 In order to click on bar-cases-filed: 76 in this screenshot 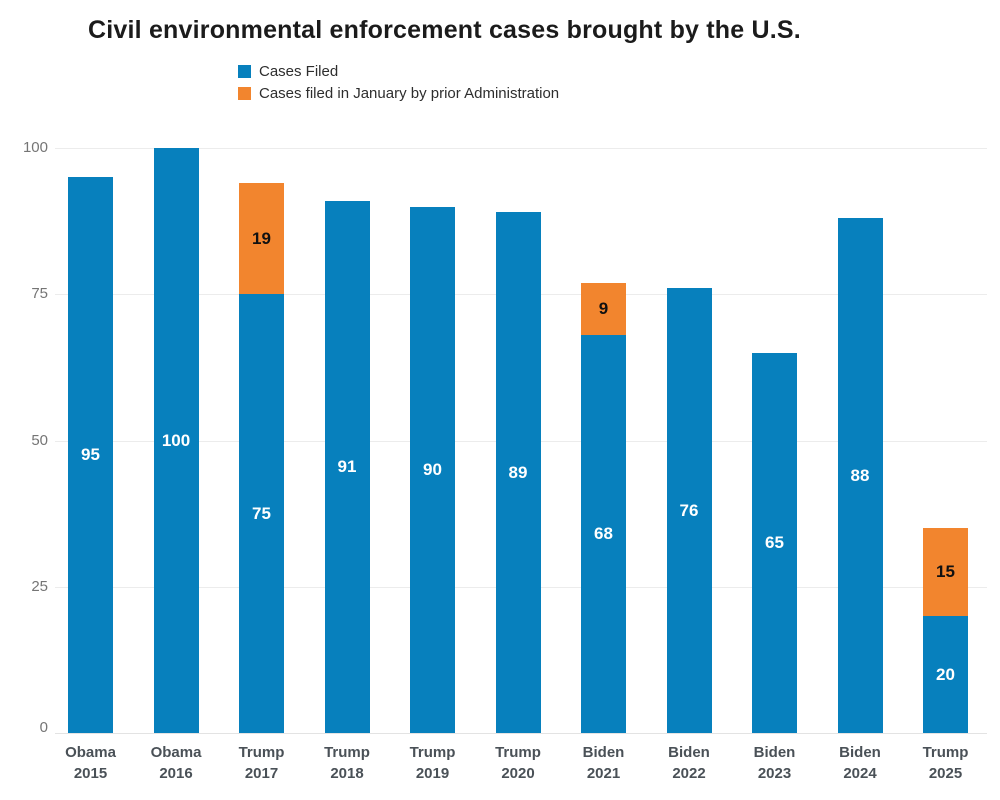, I will do `click(689, 510)`.